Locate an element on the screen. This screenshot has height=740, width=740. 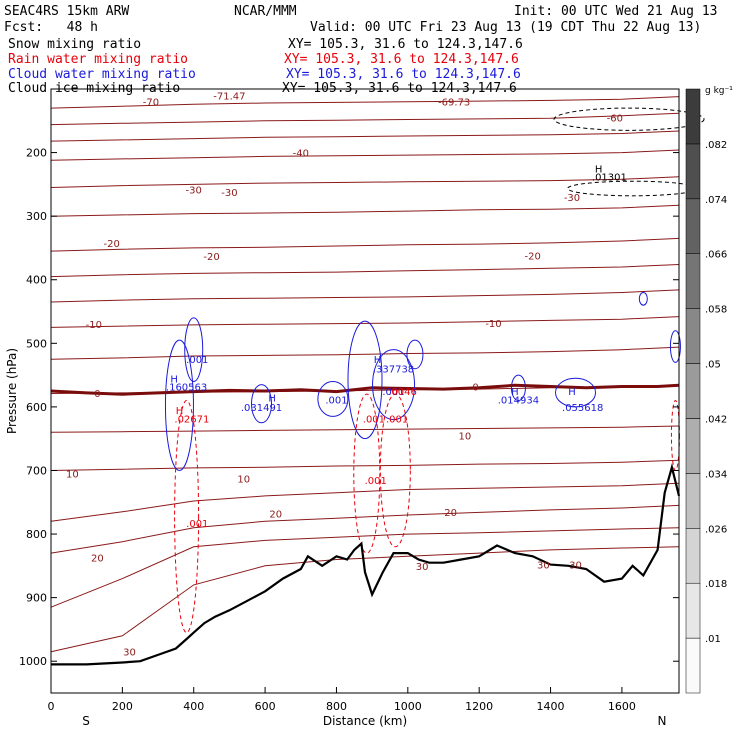
freezing-level-layer is located at coordinates (365, 389).